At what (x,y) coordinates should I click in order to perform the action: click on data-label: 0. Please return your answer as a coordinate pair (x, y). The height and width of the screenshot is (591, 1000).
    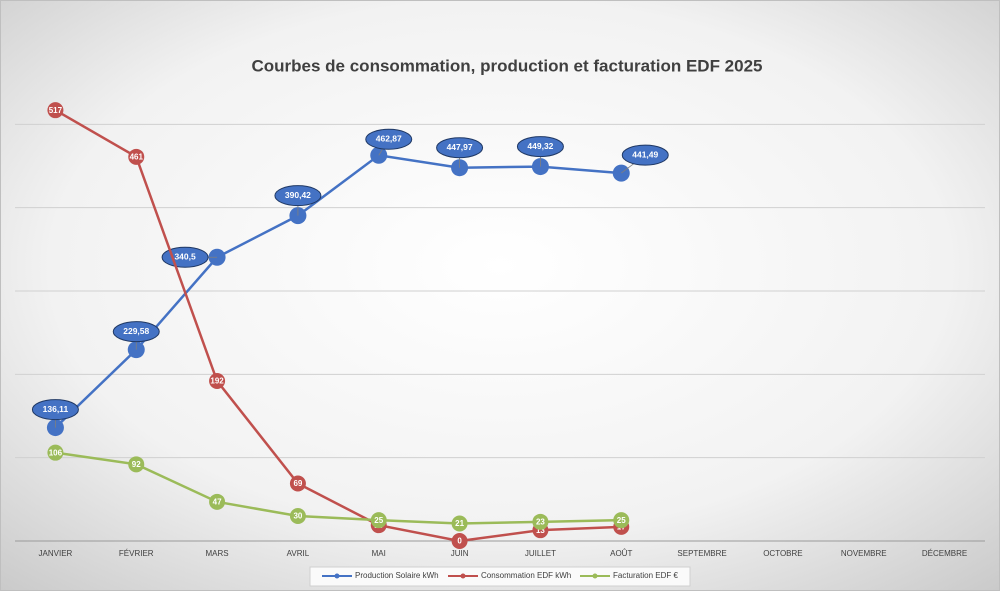
    Looking at the image, I should click on (459, 541).